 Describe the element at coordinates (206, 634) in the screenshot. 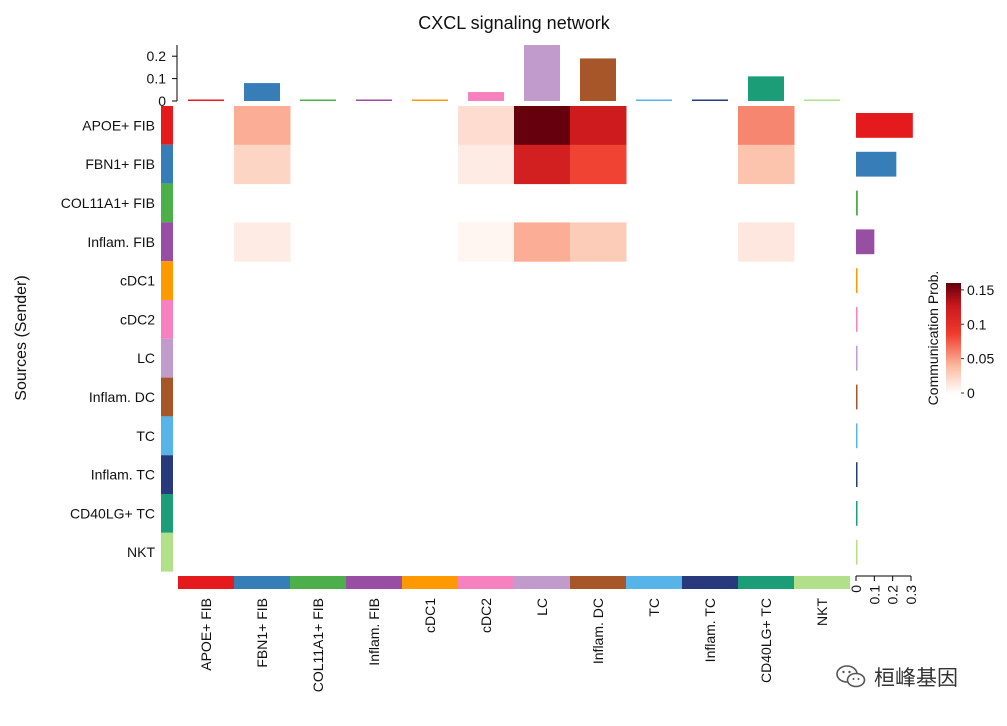

I see `receiver-label: APOE+ FIB` at that location.